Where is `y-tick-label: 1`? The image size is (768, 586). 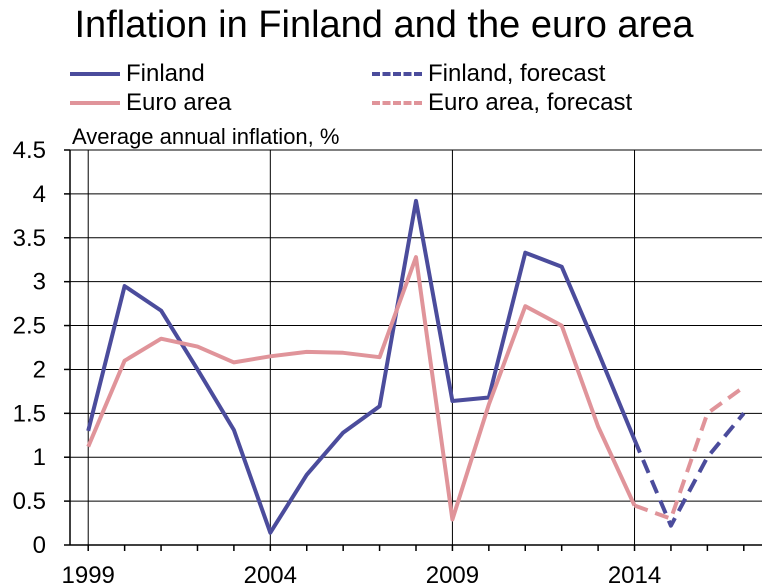
y-tick-label: 1 is located at coordinates (39, 457).